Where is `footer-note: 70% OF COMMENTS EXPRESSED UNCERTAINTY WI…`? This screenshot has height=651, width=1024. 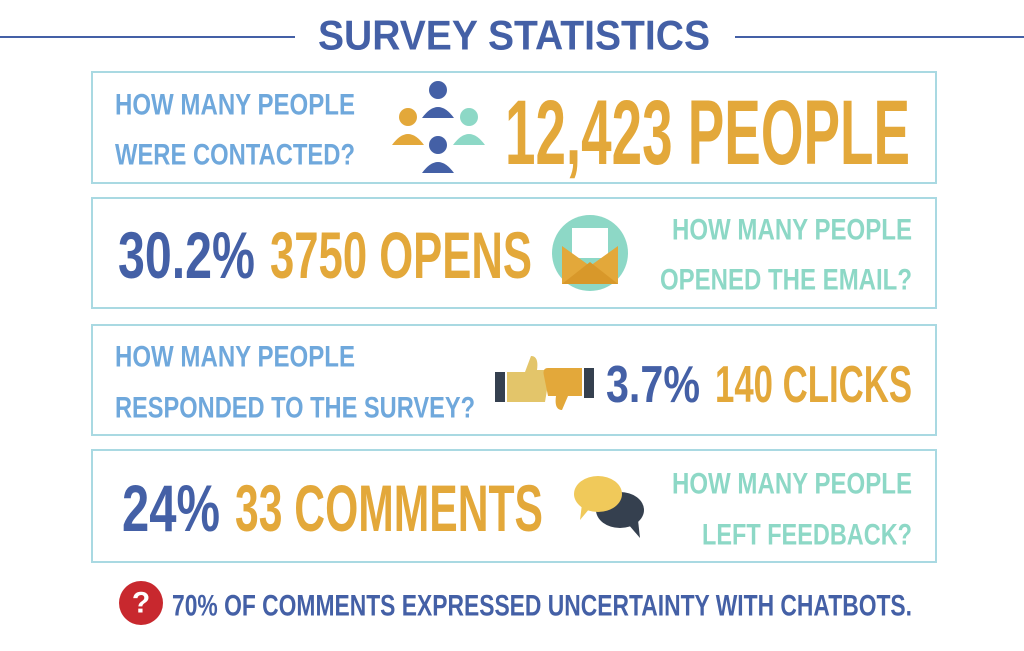
footer-note: 70% OF COMMENTS EXPRESSED UNCERTAINTY WI… is located at coordinates (542, 606).